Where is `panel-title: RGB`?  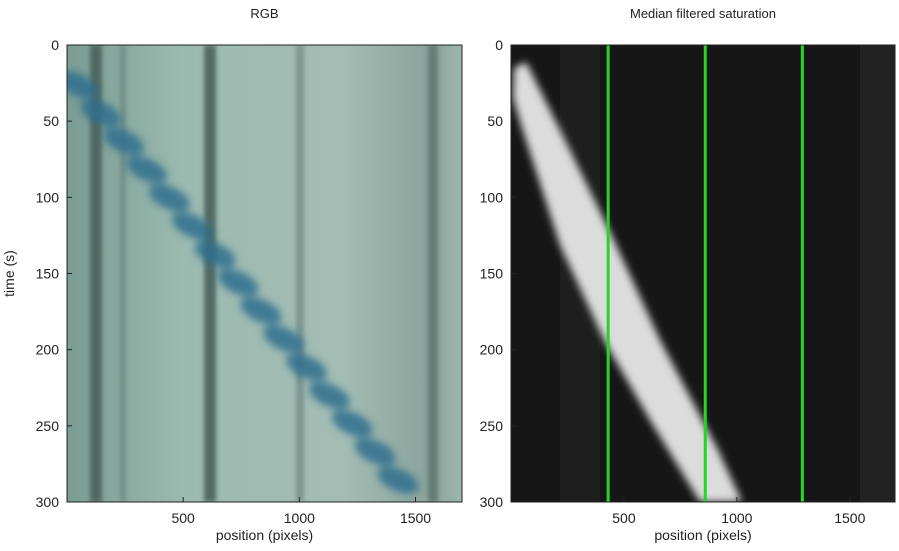 panel-title: RGB is located at coordinates (264, 13).